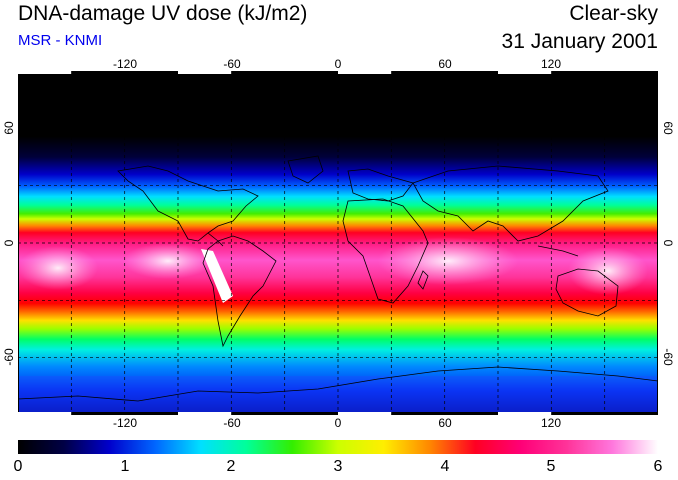  What do you see at coordinates (232, 64) in the screenshot?
I see `lon-tick-top: -60` at bounding box center [232, 64].